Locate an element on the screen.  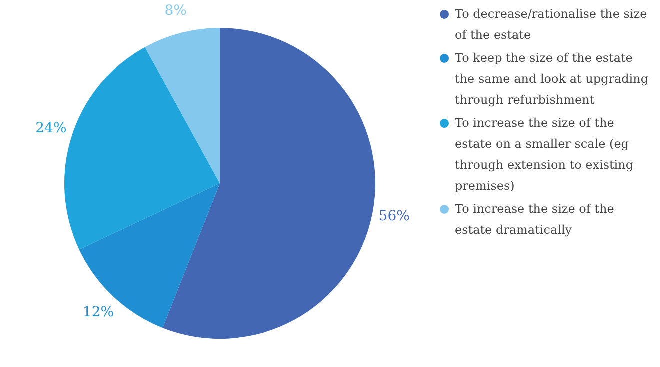
legend-label: To increase the size of the estate on a smaller scale (eg through extension to existing premises) is located at coordinates (545, 155).